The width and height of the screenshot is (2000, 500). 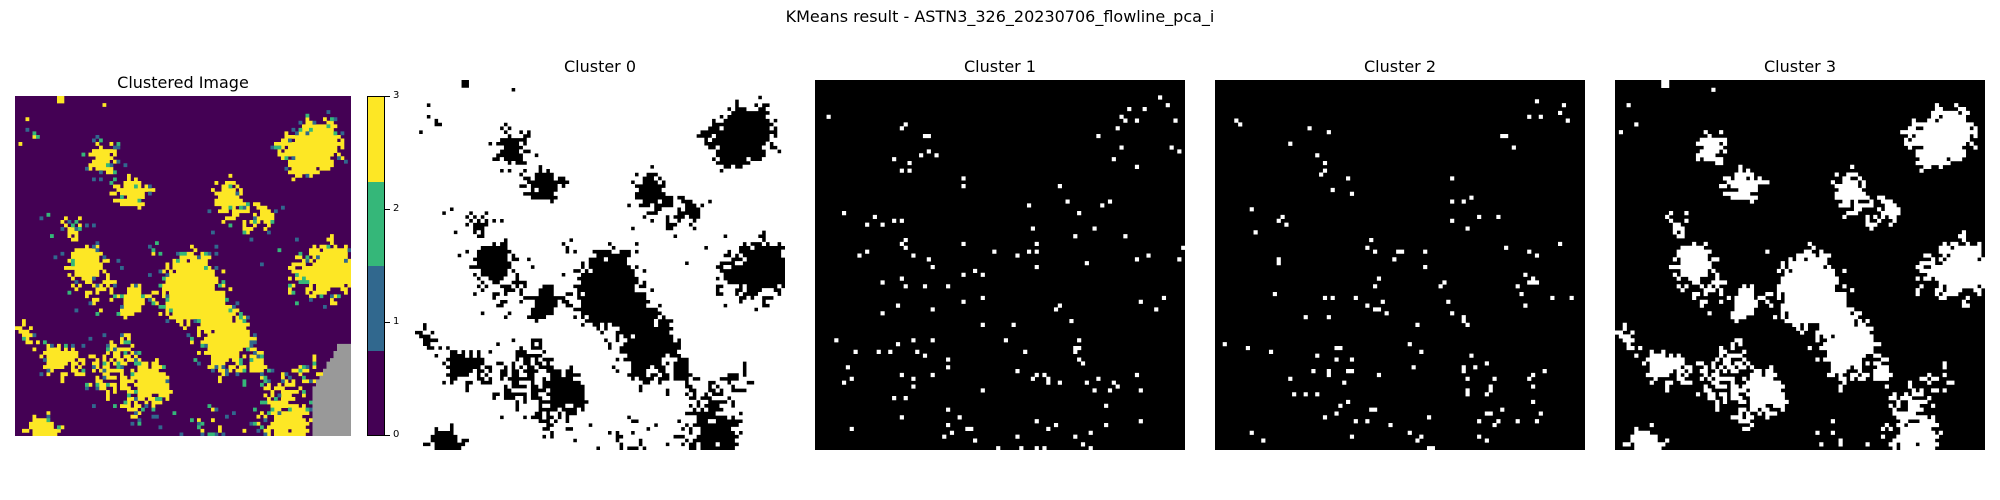 I want to click on cluster-0-mask, so click(x=600, y=265).